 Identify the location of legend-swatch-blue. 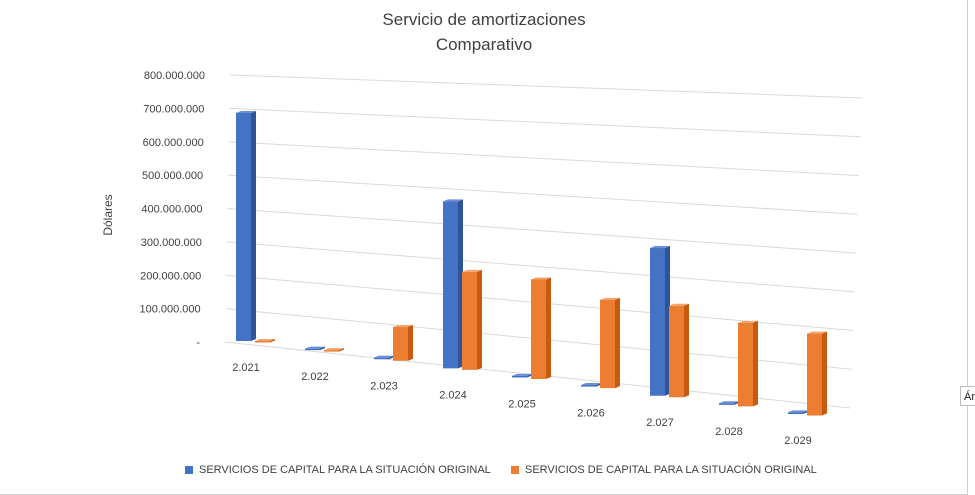
(189, 470).